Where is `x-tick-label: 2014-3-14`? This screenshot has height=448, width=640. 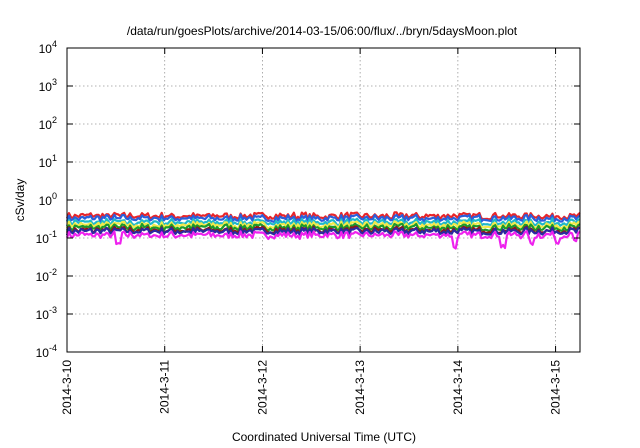
x-tick-label: 2014-3-14 is located at coordinates (458, 387).